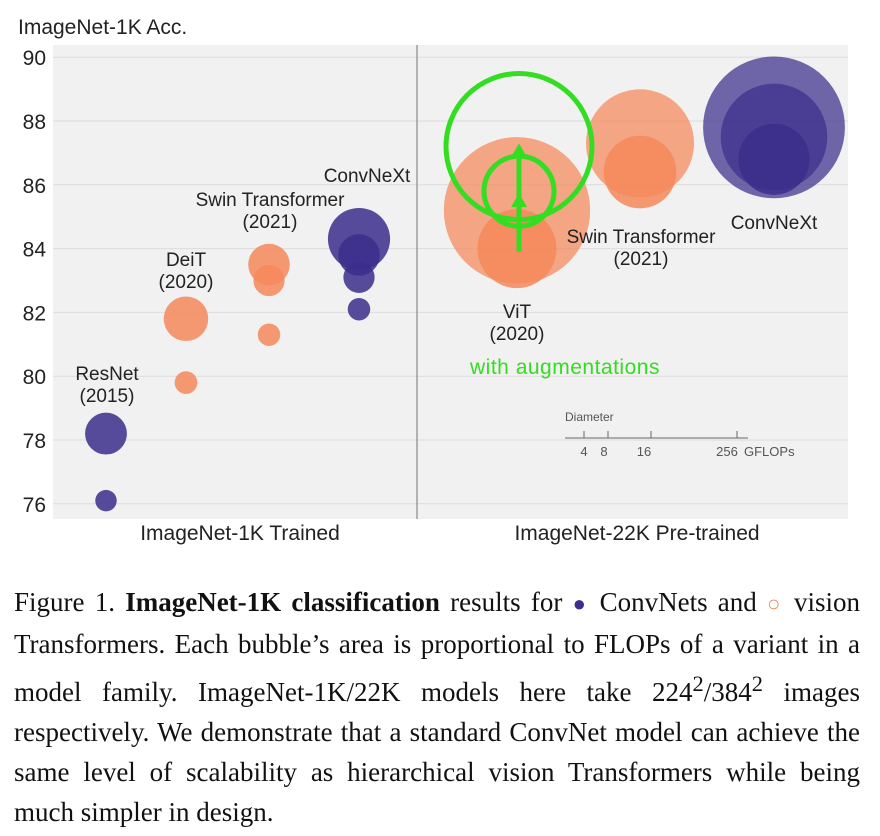 This screenshot has height=836, width=880. I want to click on caption-sup-2: 2, so click(757, 683).